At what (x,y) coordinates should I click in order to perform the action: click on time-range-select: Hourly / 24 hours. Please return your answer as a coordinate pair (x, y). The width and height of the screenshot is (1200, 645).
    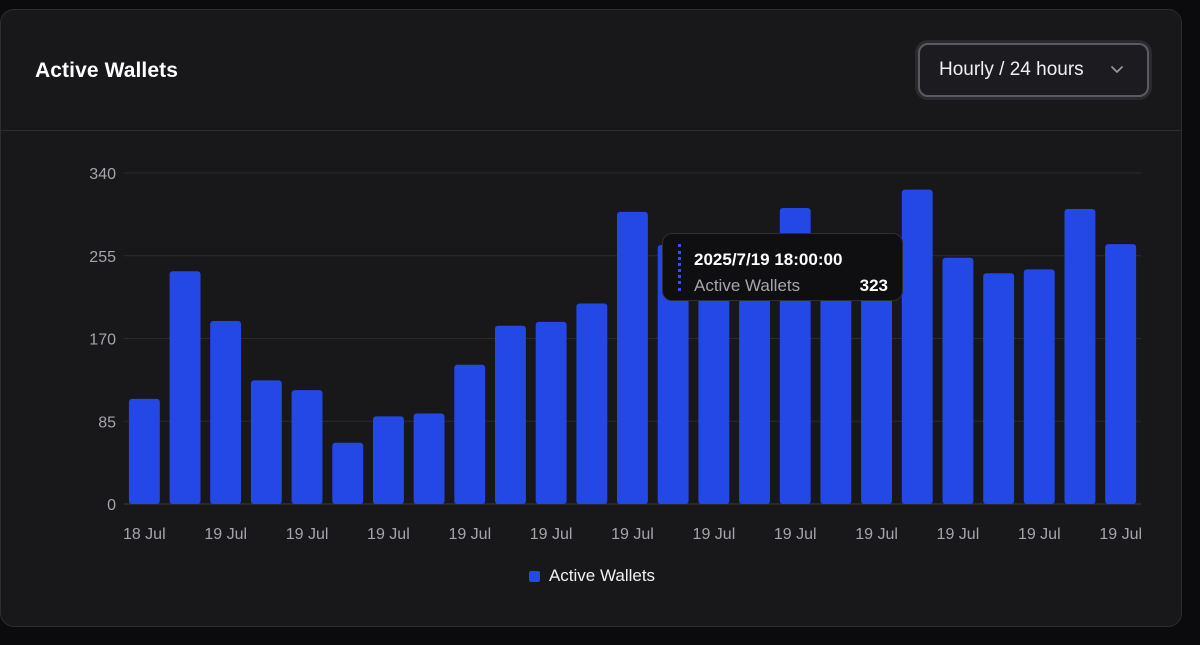
    Looking at the image, I should click on (1033, 70).